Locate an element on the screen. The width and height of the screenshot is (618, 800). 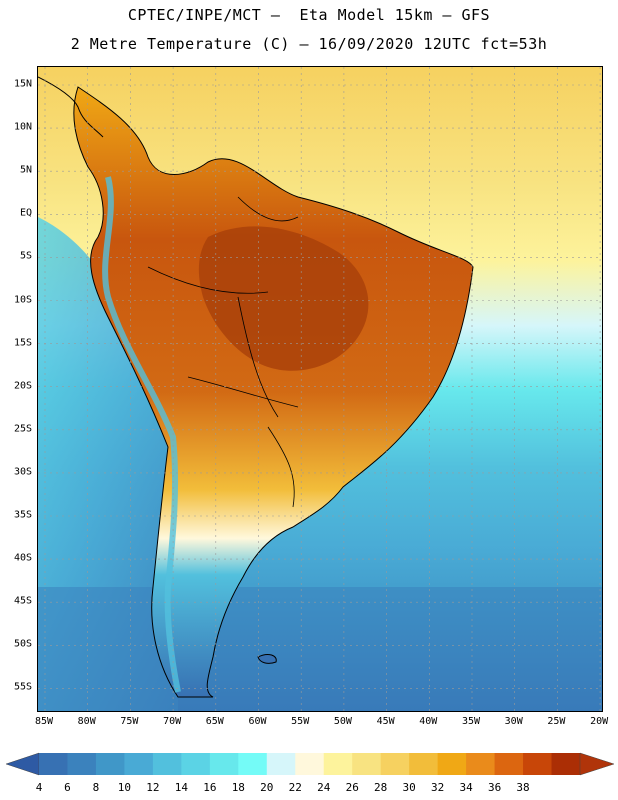
lat-label-5s: 5S is located at coordinates (25, 256).